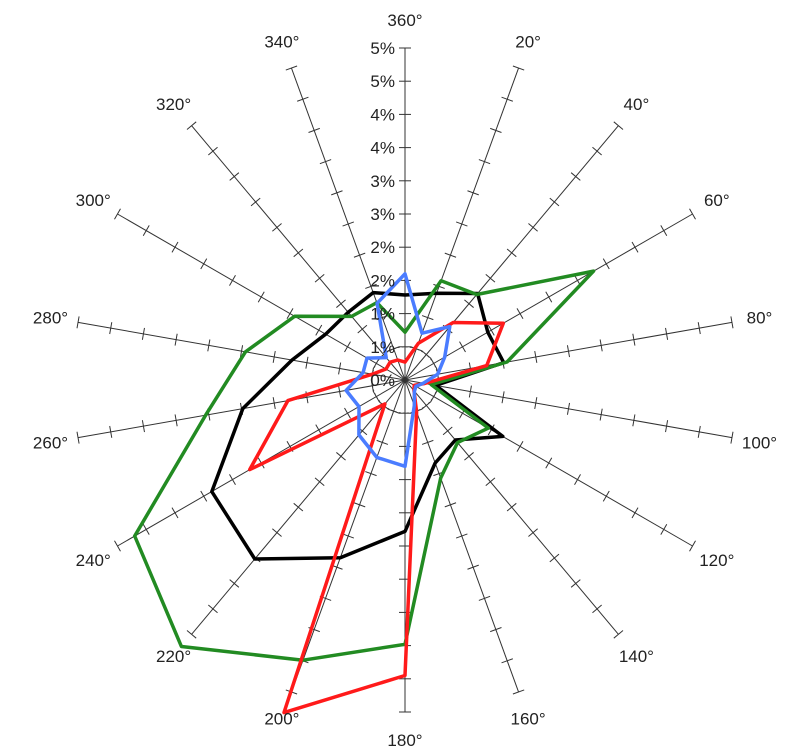 The width and height of the screenshot is (794, 753). What do you see at coordinates (93, 200) in the screenshot?
I see `angle-label: 300°` at bounding box center [93, 200].